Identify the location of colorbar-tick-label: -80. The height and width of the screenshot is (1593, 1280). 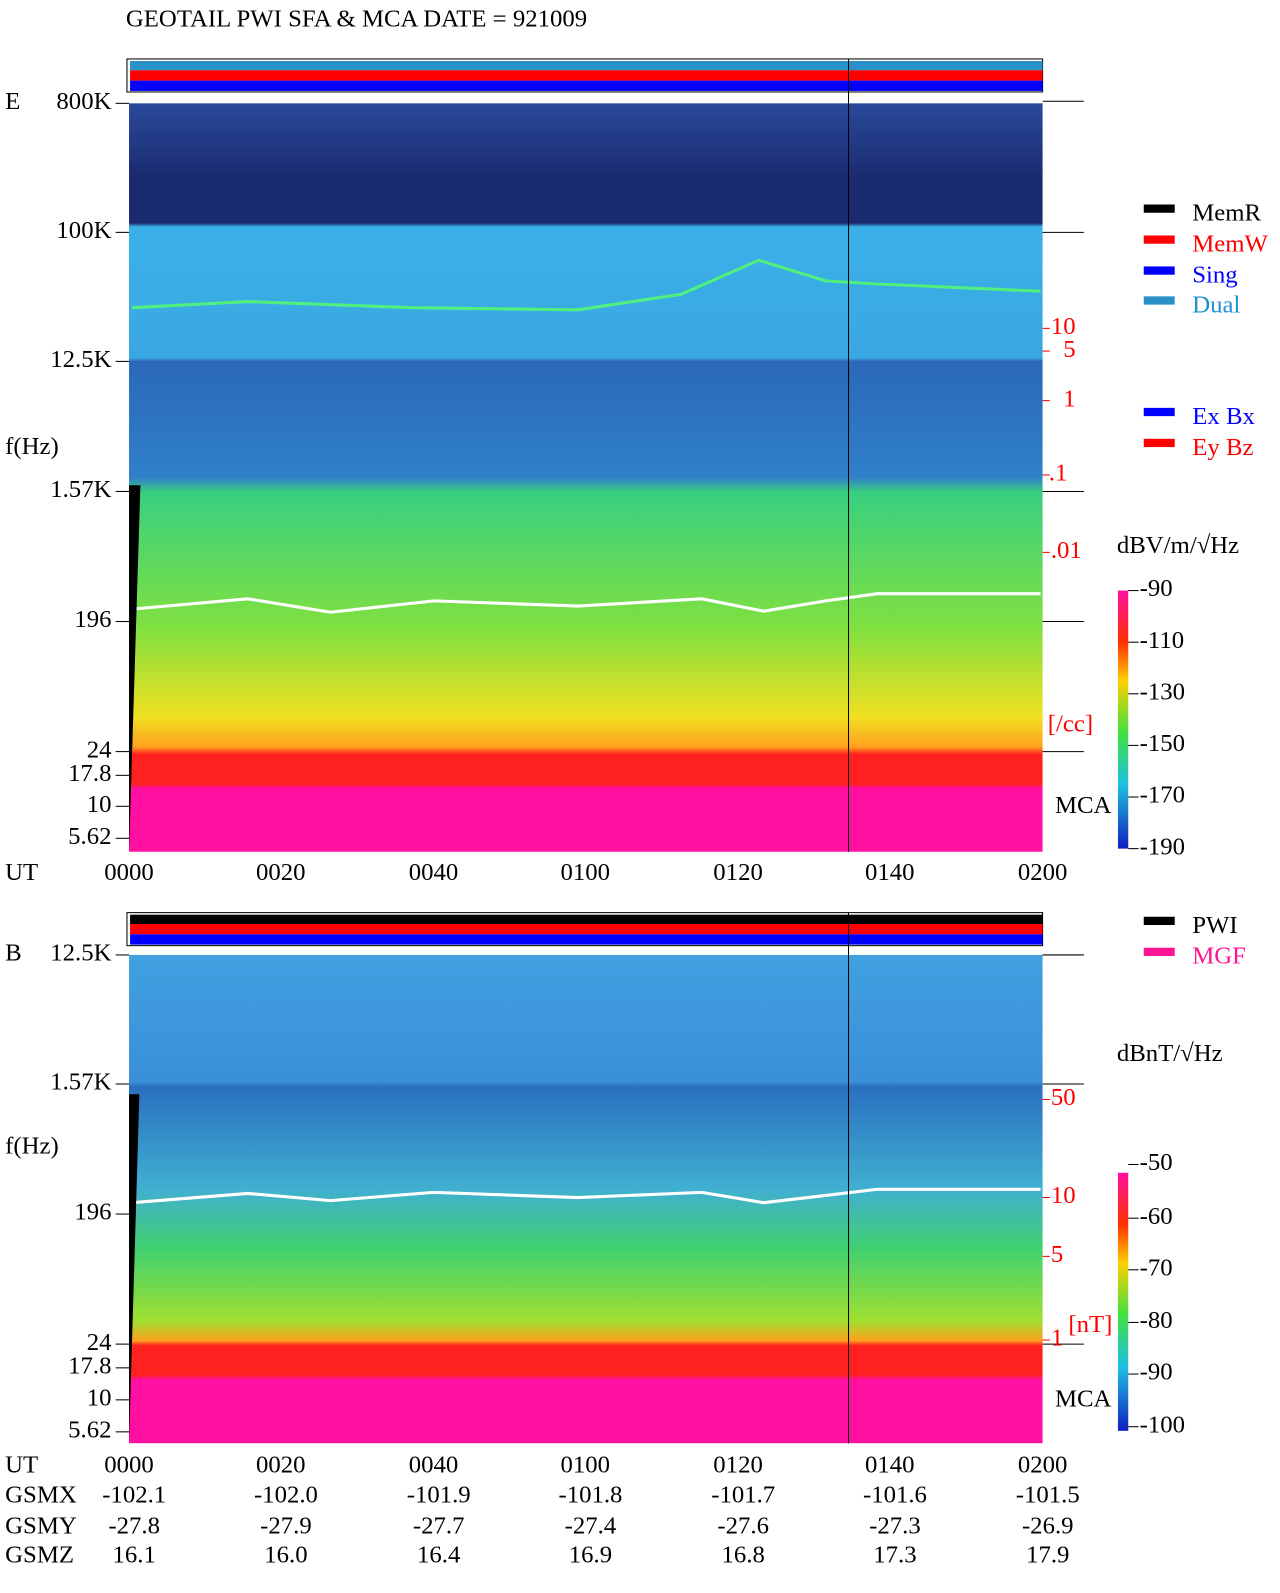
(1156, 1320).